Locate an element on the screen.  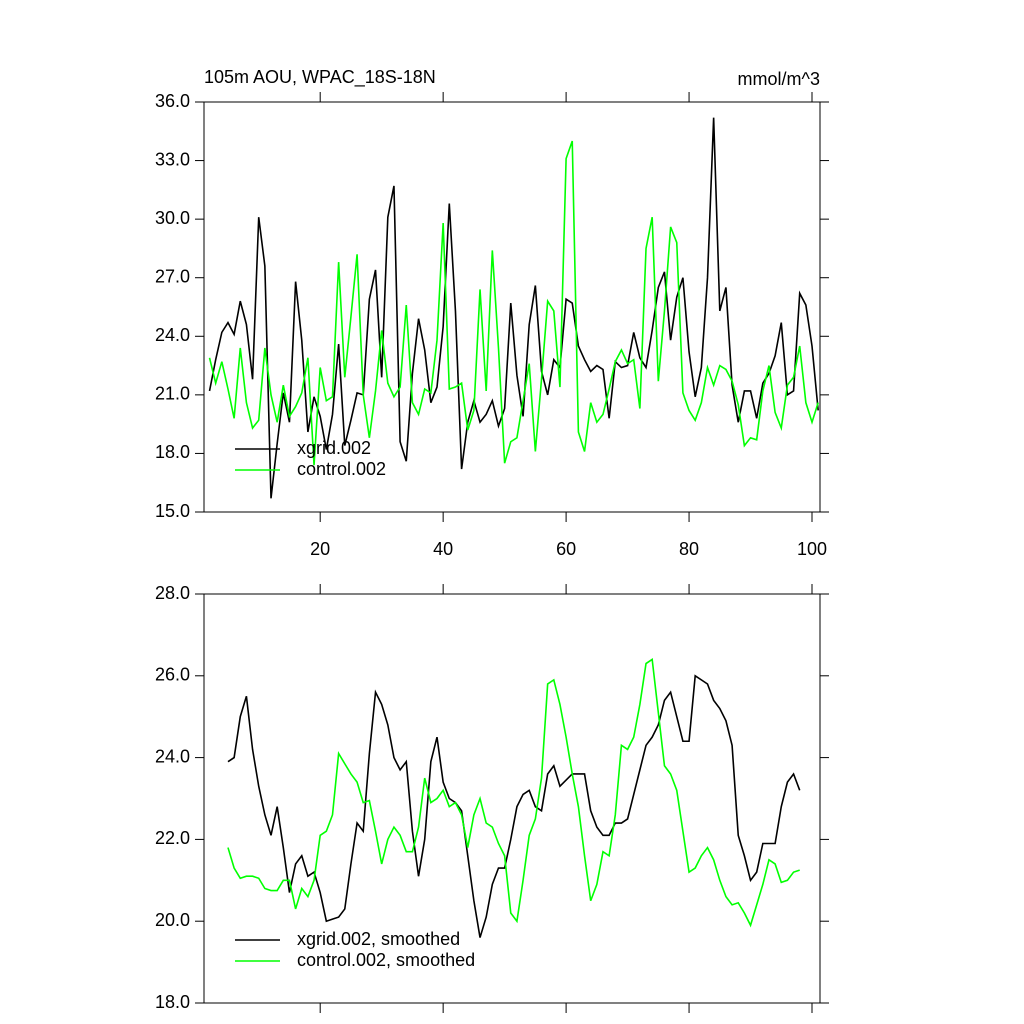
y-tick-label: 30.0 is located at coordinates (172, 218).